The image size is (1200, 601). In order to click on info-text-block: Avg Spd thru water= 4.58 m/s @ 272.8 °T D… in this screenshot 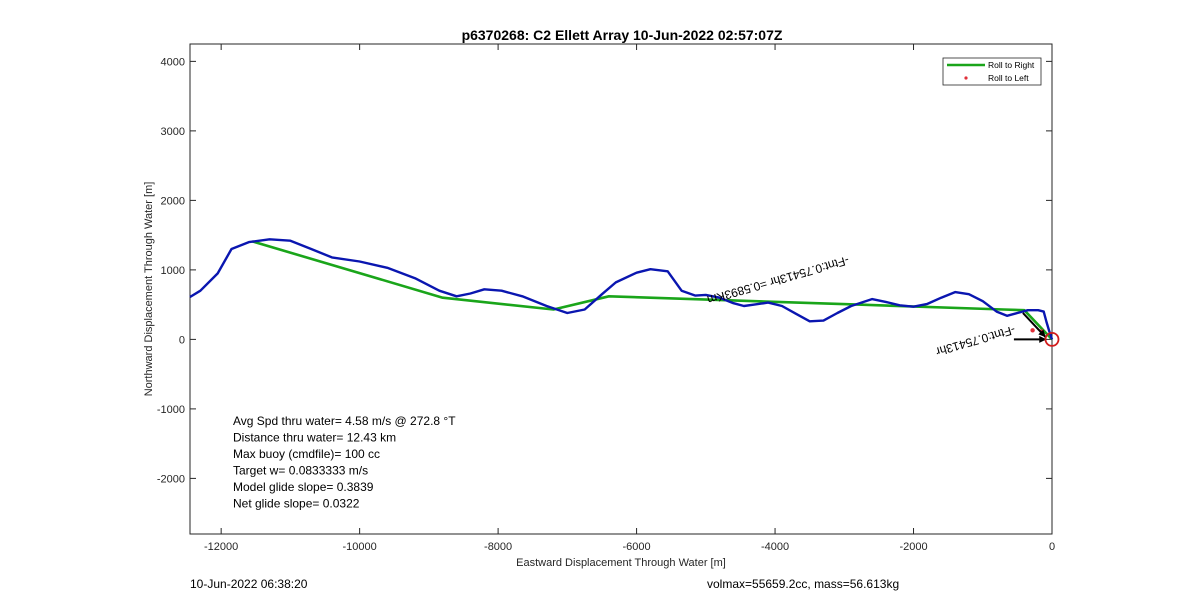, I will do `click(344, 462)`.